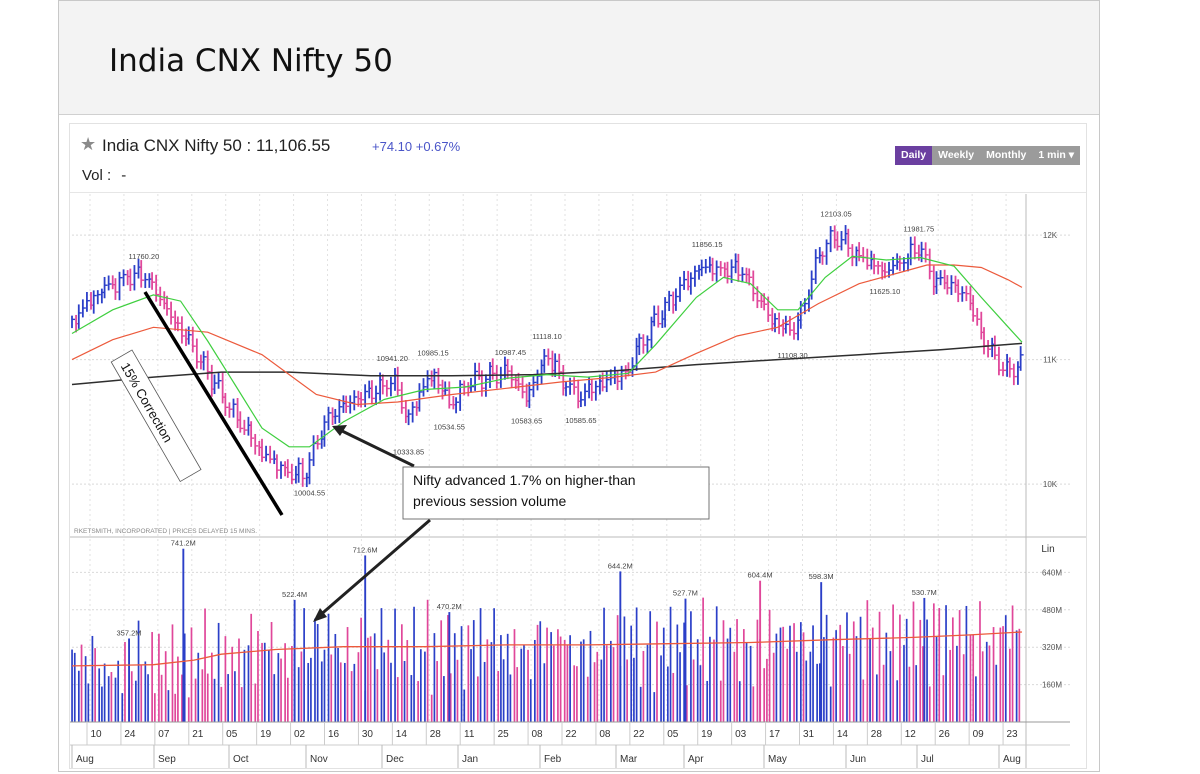 This screenshot has height=774, width=1200. What do you see at coordinates (1052, 610) in the screenshot?
I see `volume-tick-label: 480M` at bounding box center [1052, 610].